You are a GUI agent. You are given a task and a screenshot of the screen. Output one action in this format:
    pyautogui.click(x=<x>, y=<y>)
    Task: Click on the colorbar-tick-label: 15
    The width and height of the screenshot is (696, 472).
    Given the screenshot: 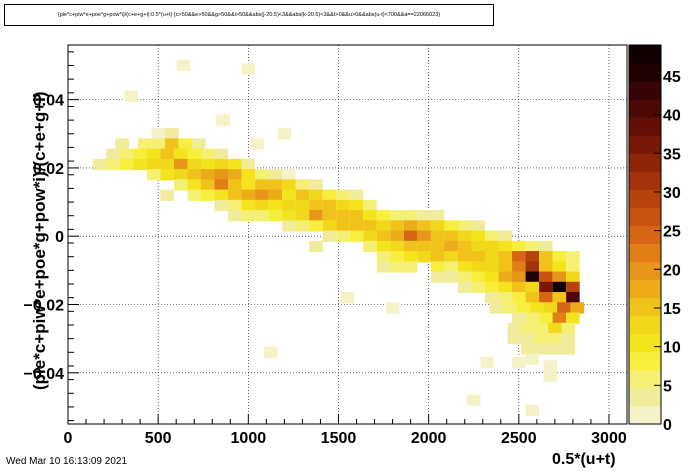 What is the action you would take?
    pyautogui.click(x=672, y=309)
    